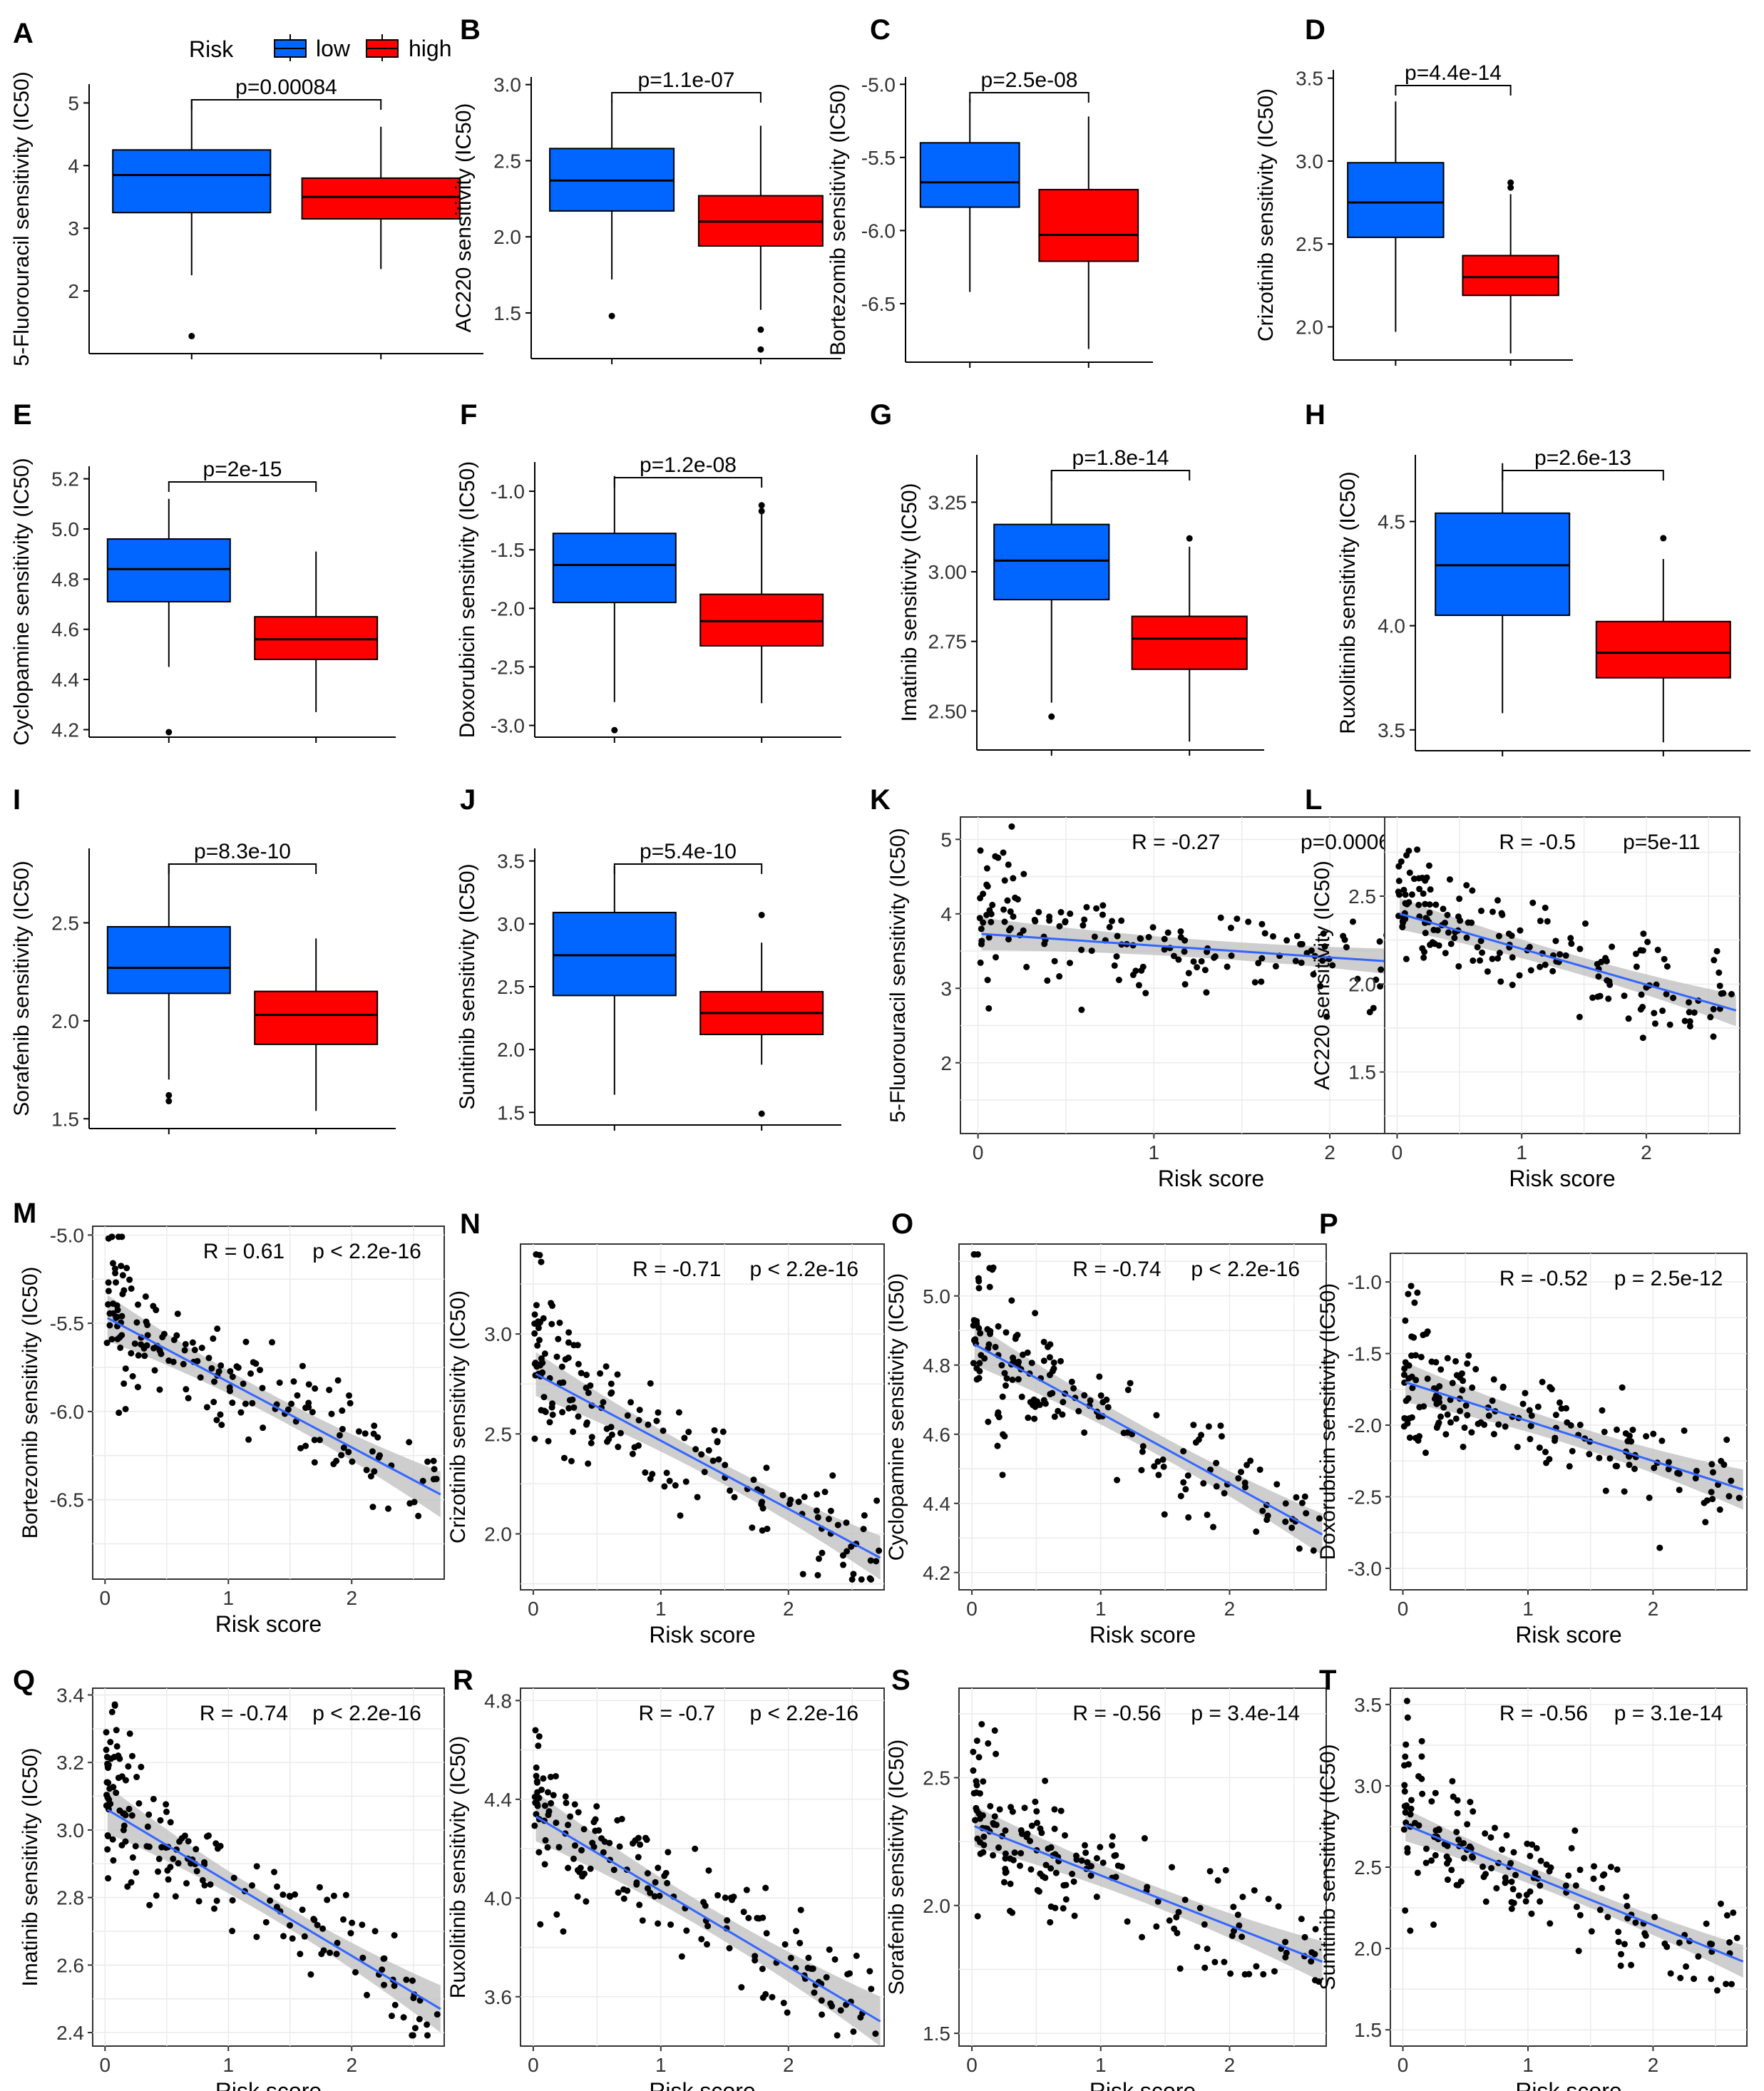  I want to click on correlation-p-label: p=5e-11, so click(1662, 842).